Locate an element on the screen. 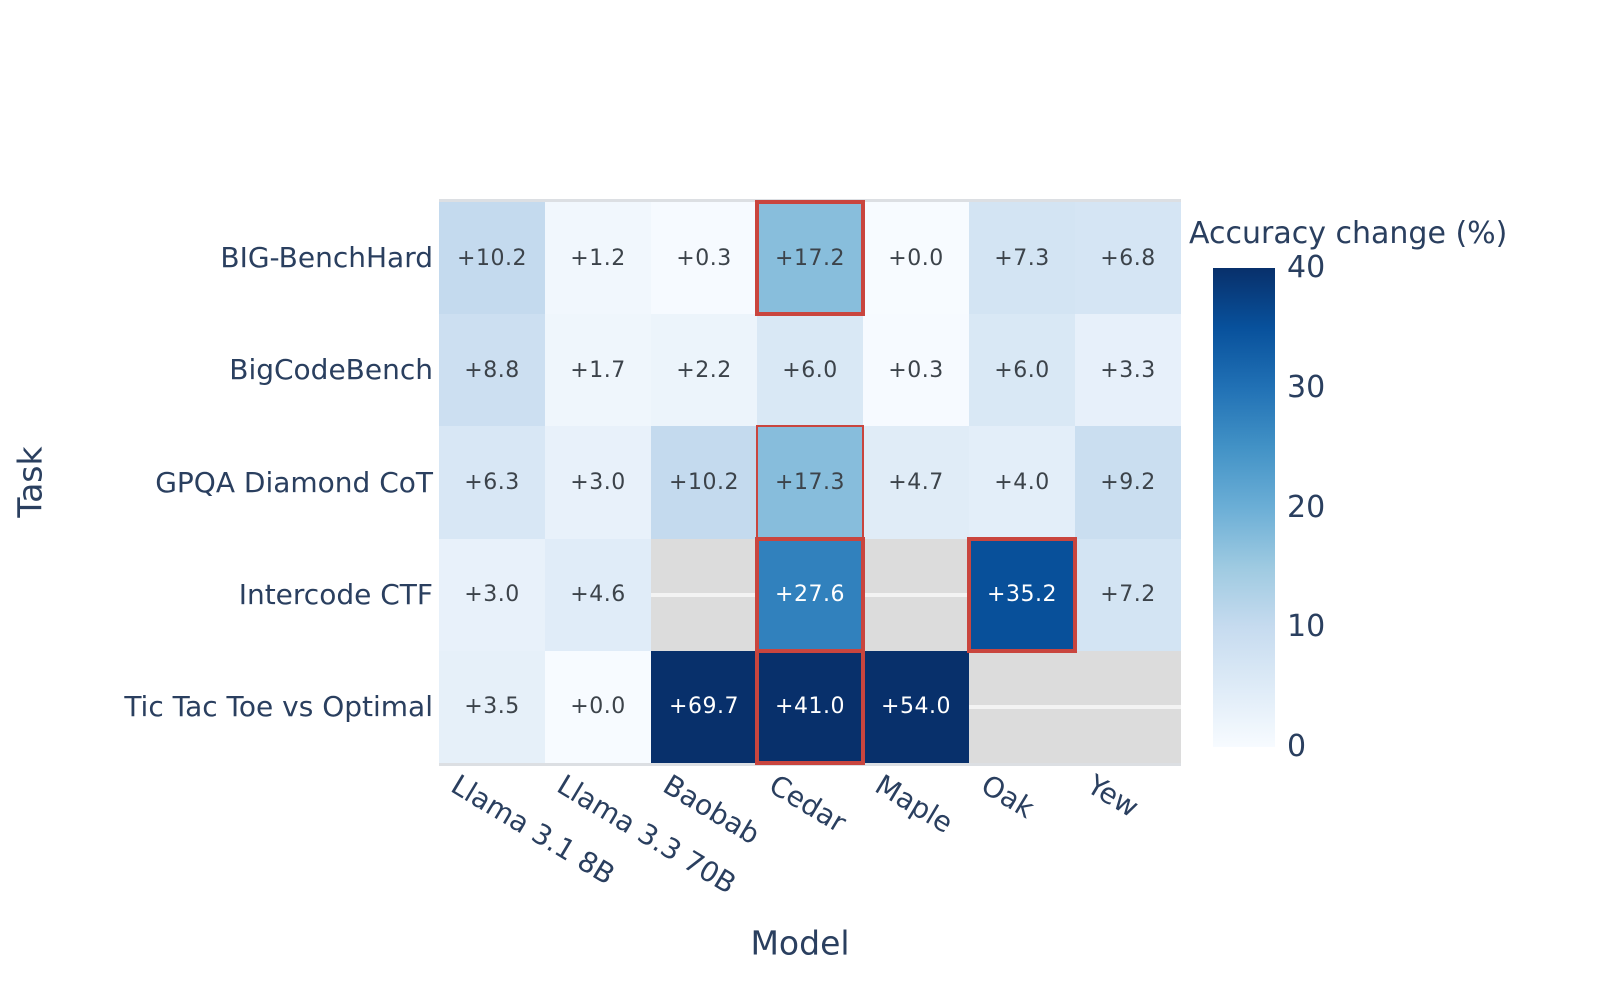 This screenshot has height=1000, width=1600. heatmap-cell: +3.5 is located at coordinates (492, 706).